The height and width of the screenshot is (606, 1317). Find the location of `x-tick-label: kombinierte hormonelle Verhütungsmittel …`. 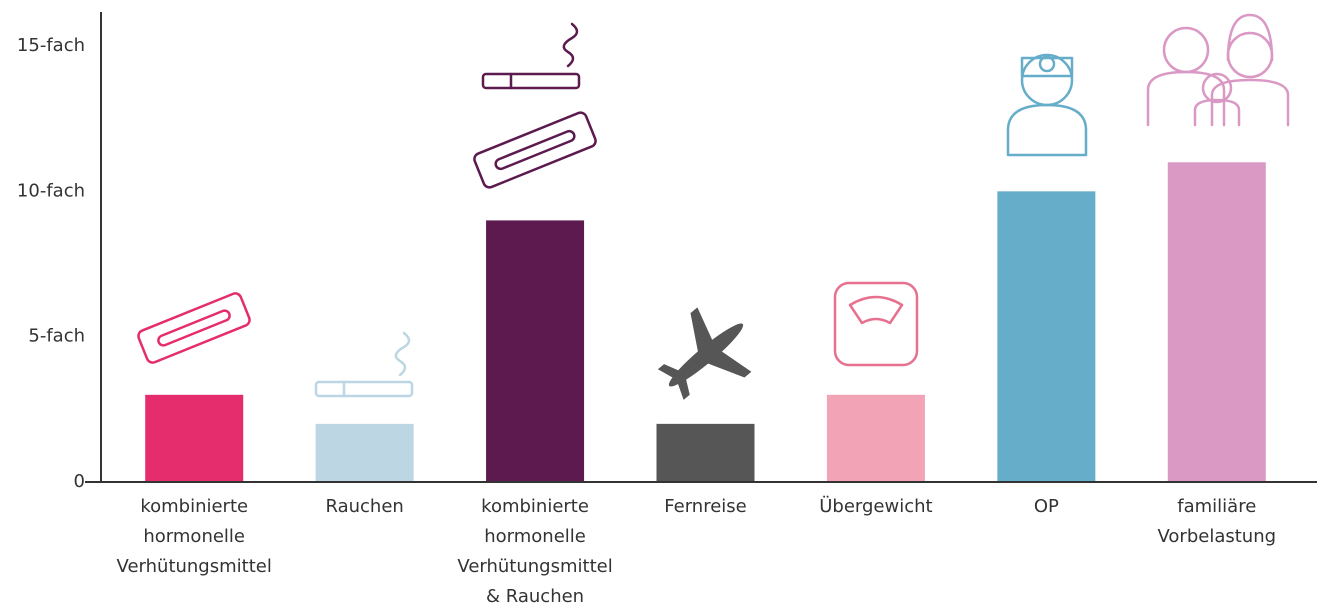

x-tick-label: kombinierte hormonelle Verhütungsmittel … is located at coordinates (535, 551).